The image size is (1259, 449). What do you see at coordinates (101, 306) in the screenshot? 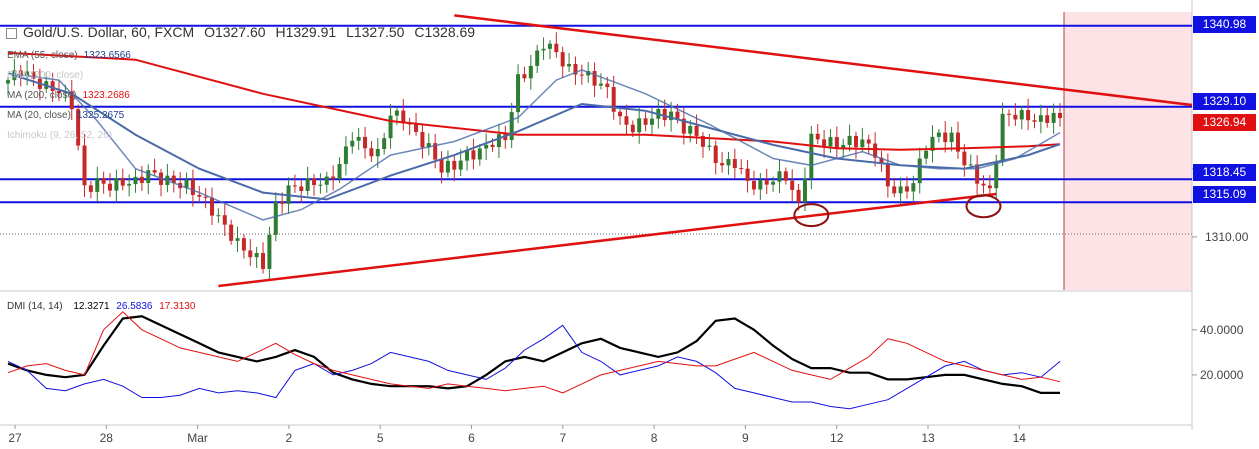
I see `dmi-legend: DMI (14, 14) 12.3271 26.5836 17.3130` at bounding box center [101, 306].